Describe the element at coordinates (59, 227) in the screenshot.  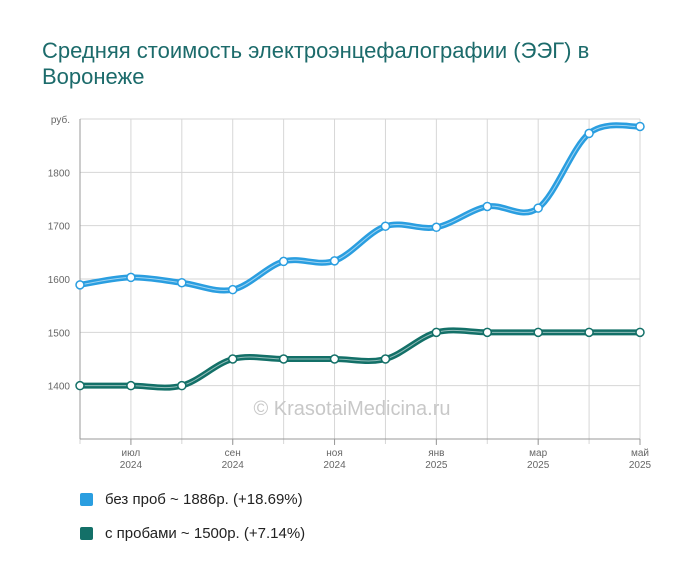
I see `y-tick-label: 1700` at that location.